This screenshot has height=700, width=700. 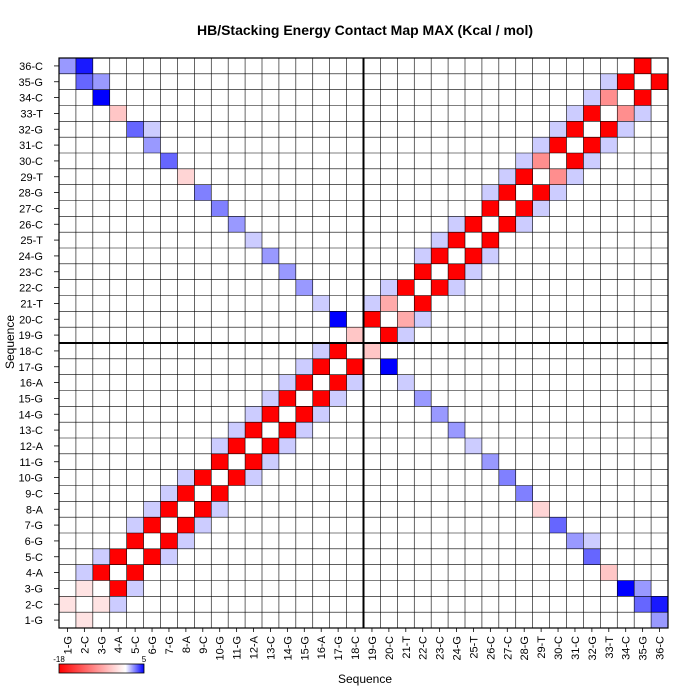 What do you see at coordinates (34, 605) in the screenshot?
I see `y-tick-label: 2-C` at bounding box center [34, 605].